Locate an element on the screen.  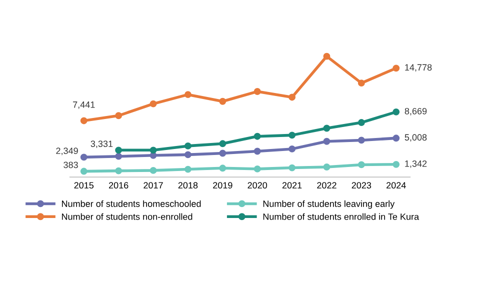
legend-label: Number of students non-enrolled is located at coordinates (127, 216).